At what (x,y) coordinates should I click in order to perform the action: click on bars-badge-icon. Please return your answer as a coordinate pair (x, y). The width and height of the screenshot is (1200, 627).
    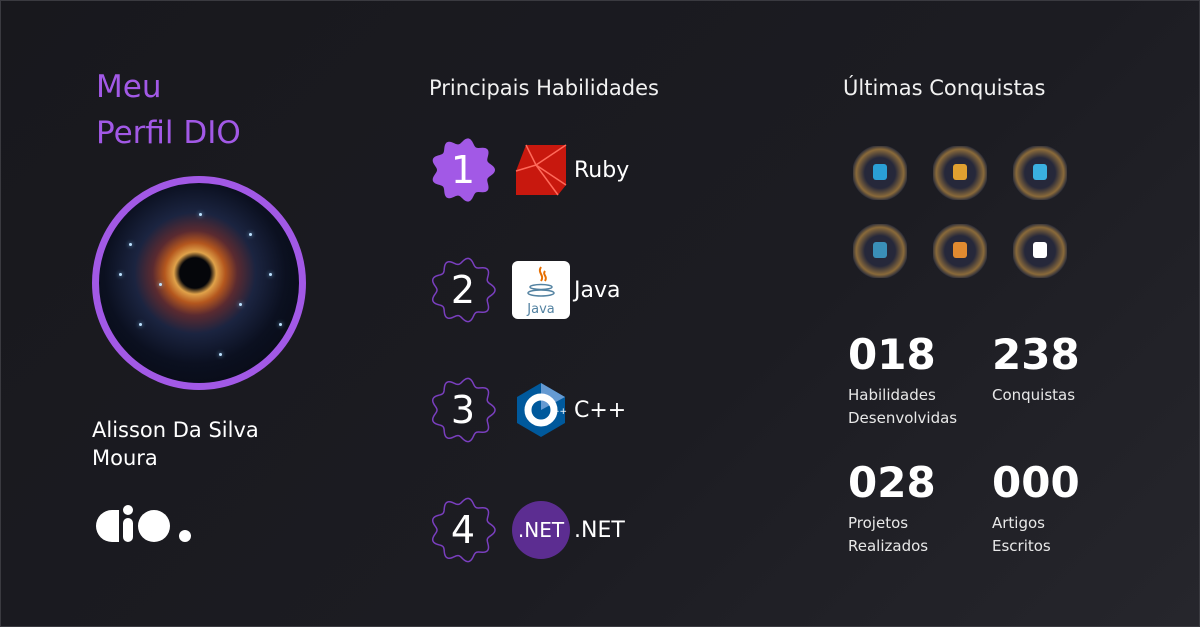
    Looking at the image, I should click on (960, 173).